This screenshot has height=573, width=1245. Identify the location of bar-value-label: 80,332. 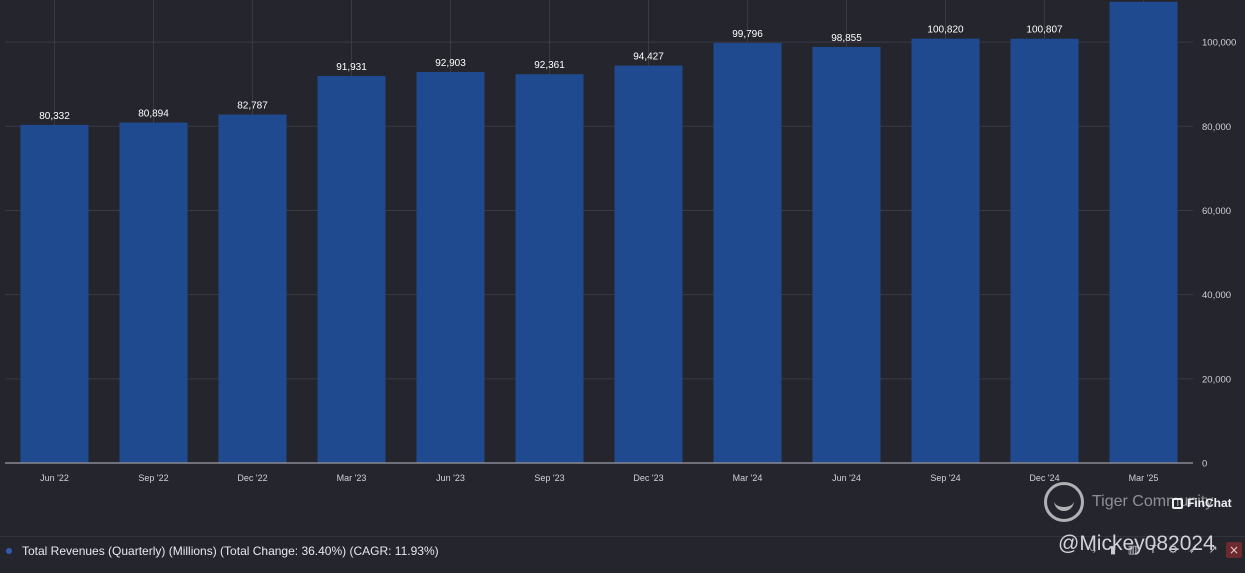
(54, 116).